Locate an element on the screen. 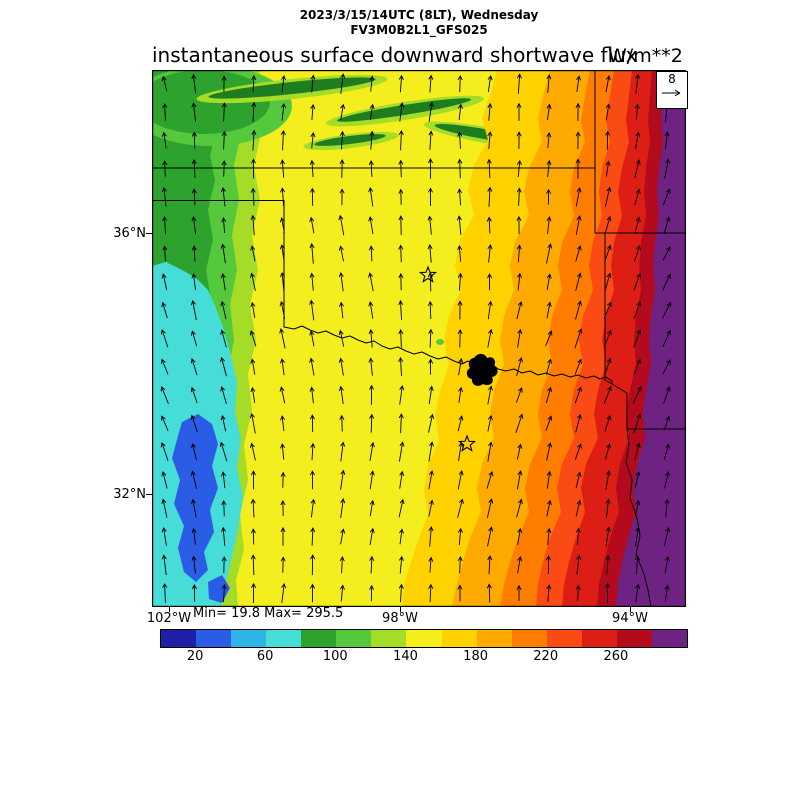 Image resolution: width=800 pixels, height=800 pixels. valid-time-label: 2023/3/15/14UTC (8LT), Wednesday is located at coordinates (419, 15).